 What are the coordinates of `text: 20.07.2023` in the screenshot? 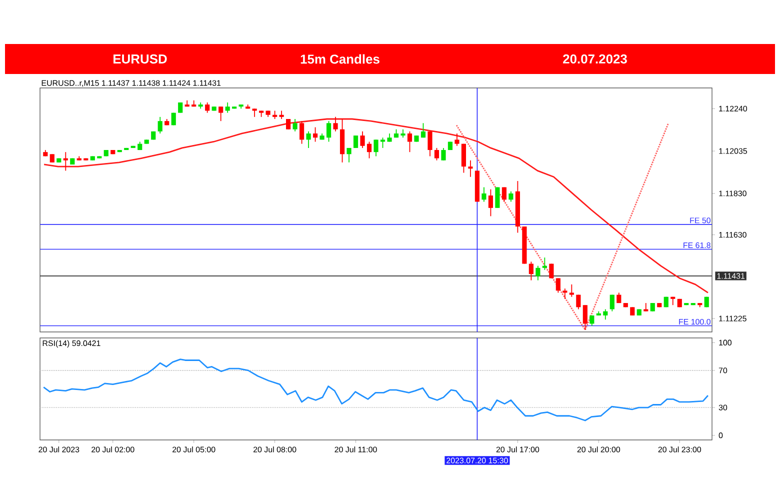 It's located at (595, 59).